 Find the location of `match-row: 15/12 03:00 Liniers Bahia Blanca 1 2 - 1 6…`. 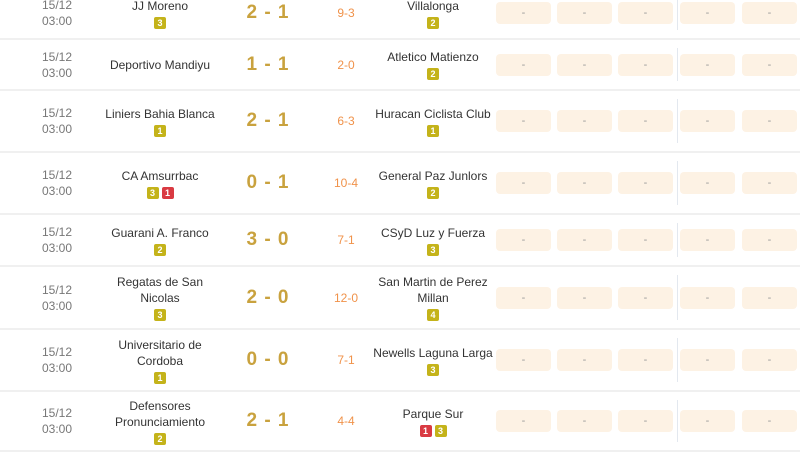

match-row: 15/12 03:00 Liniers Bahia Blanca 1 2 - 1 6… is located at coordinates (400, 122).